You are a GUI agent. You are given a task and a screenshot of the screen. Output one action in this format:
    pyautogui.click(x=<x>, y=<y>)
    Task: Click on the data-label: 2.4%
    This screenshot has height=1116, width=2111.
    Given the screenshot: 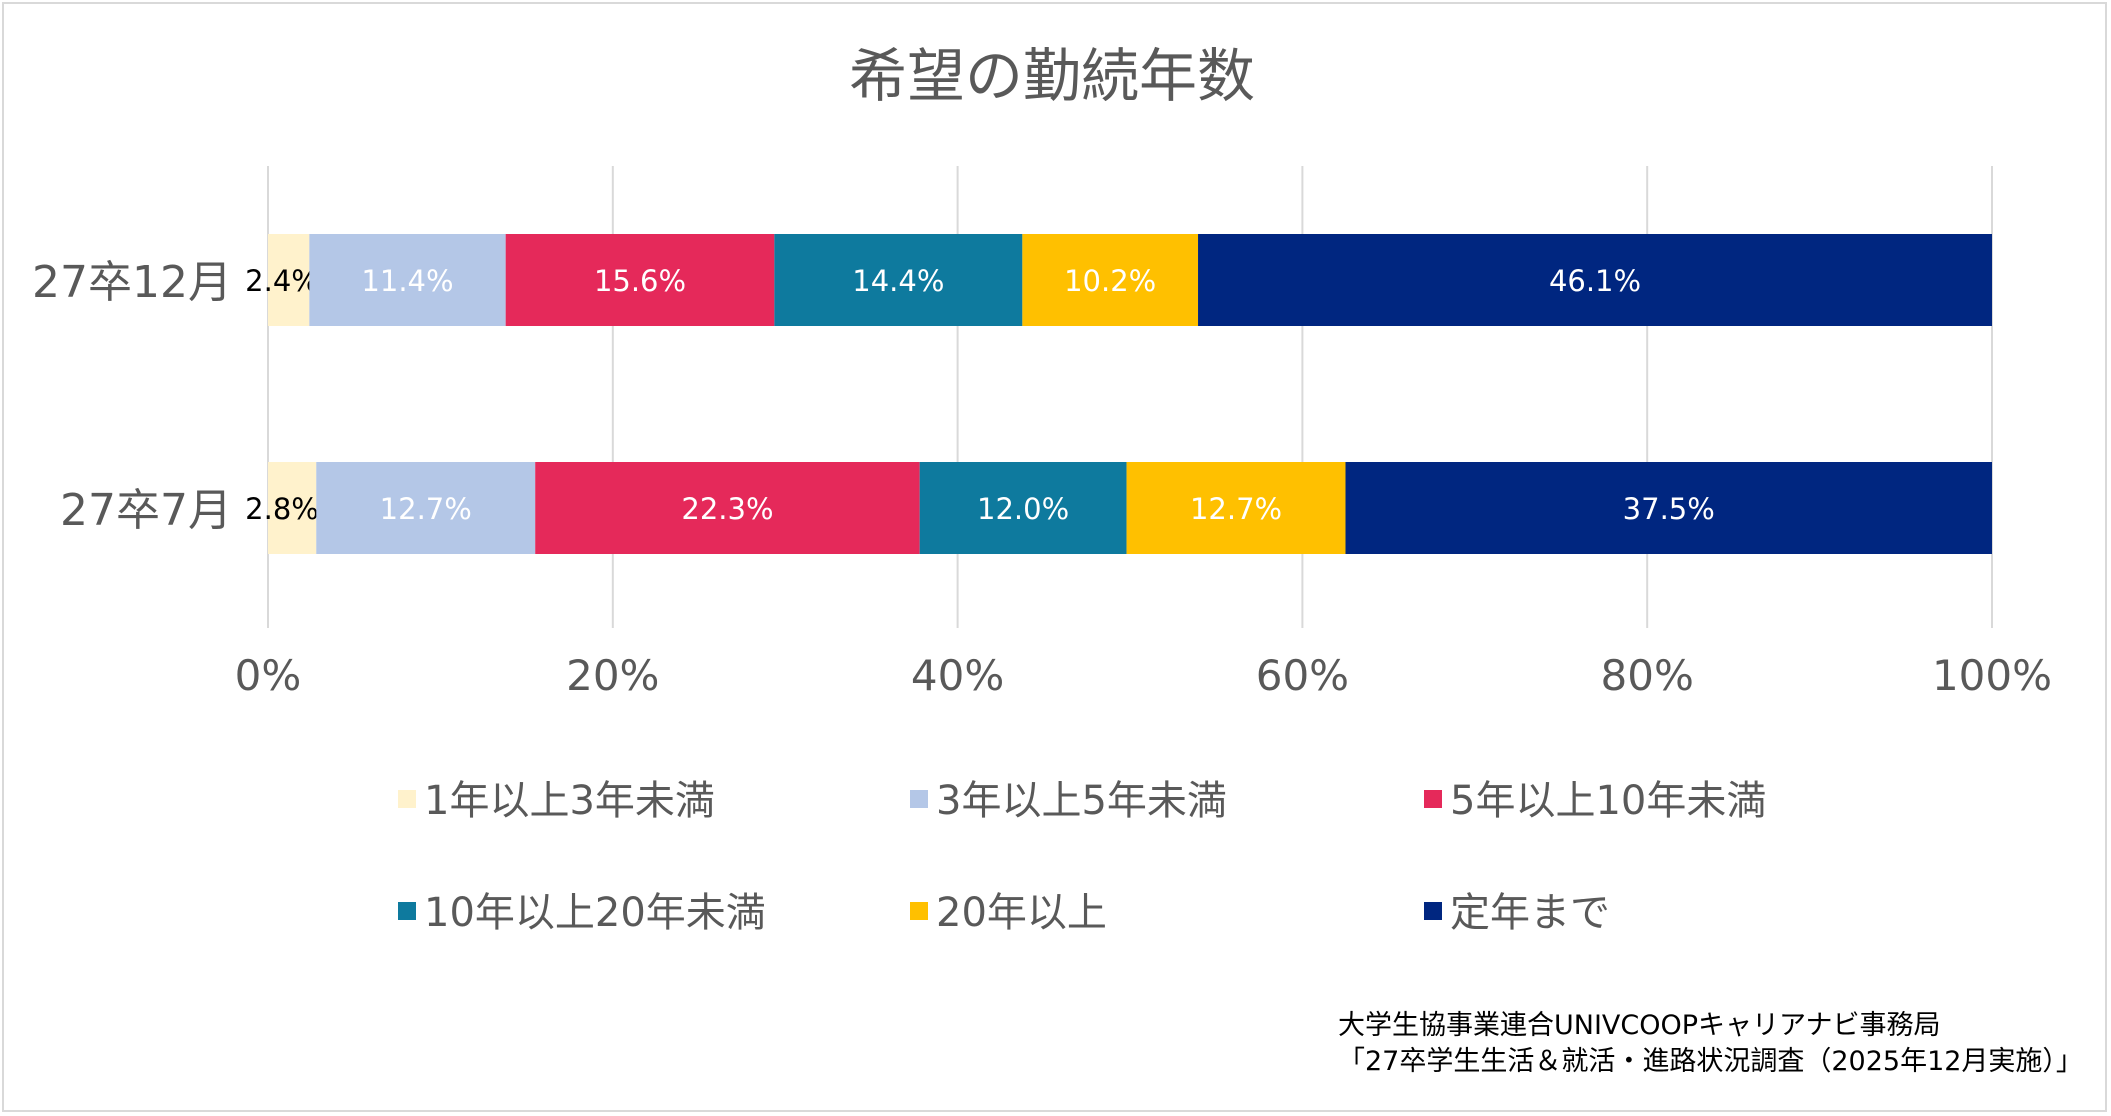 What is the action you would take?
    pyautogui.click(x=282, y=281)
    